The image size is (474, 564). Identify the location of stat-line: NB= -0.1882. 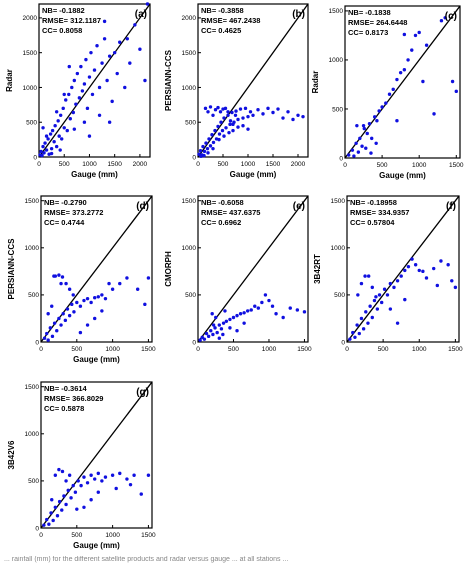
(63, 10).